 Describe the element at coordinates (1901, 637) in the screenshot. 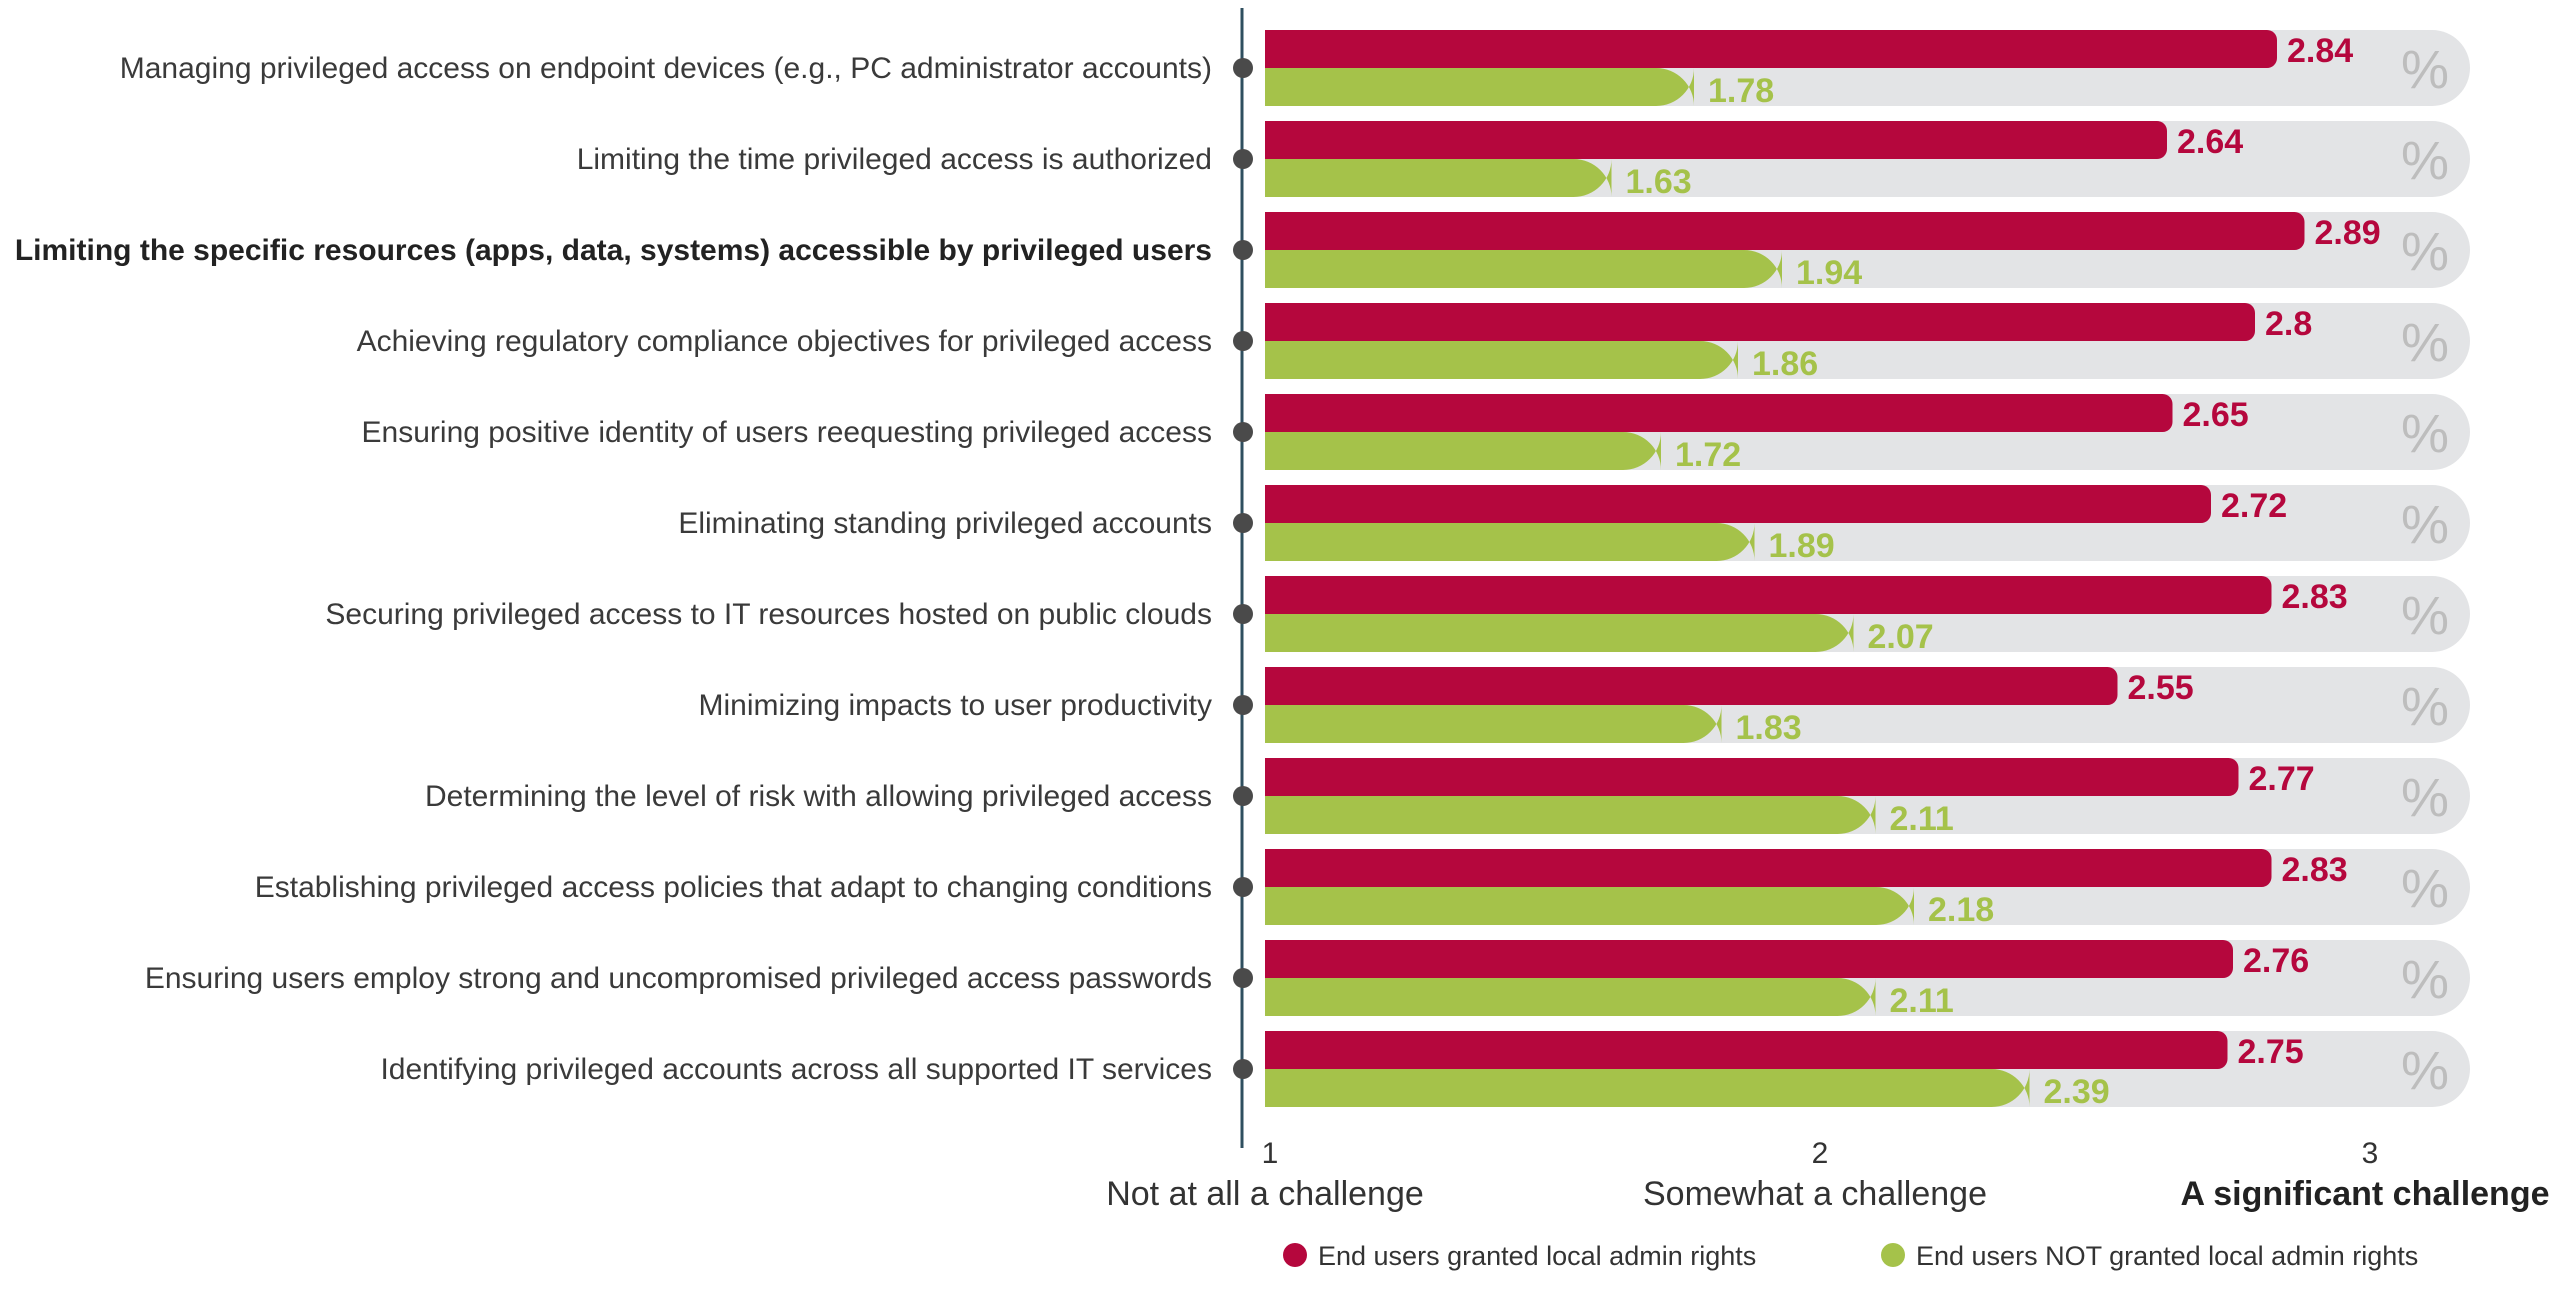

I see `value-label-no-admin: 2.07` at that location.